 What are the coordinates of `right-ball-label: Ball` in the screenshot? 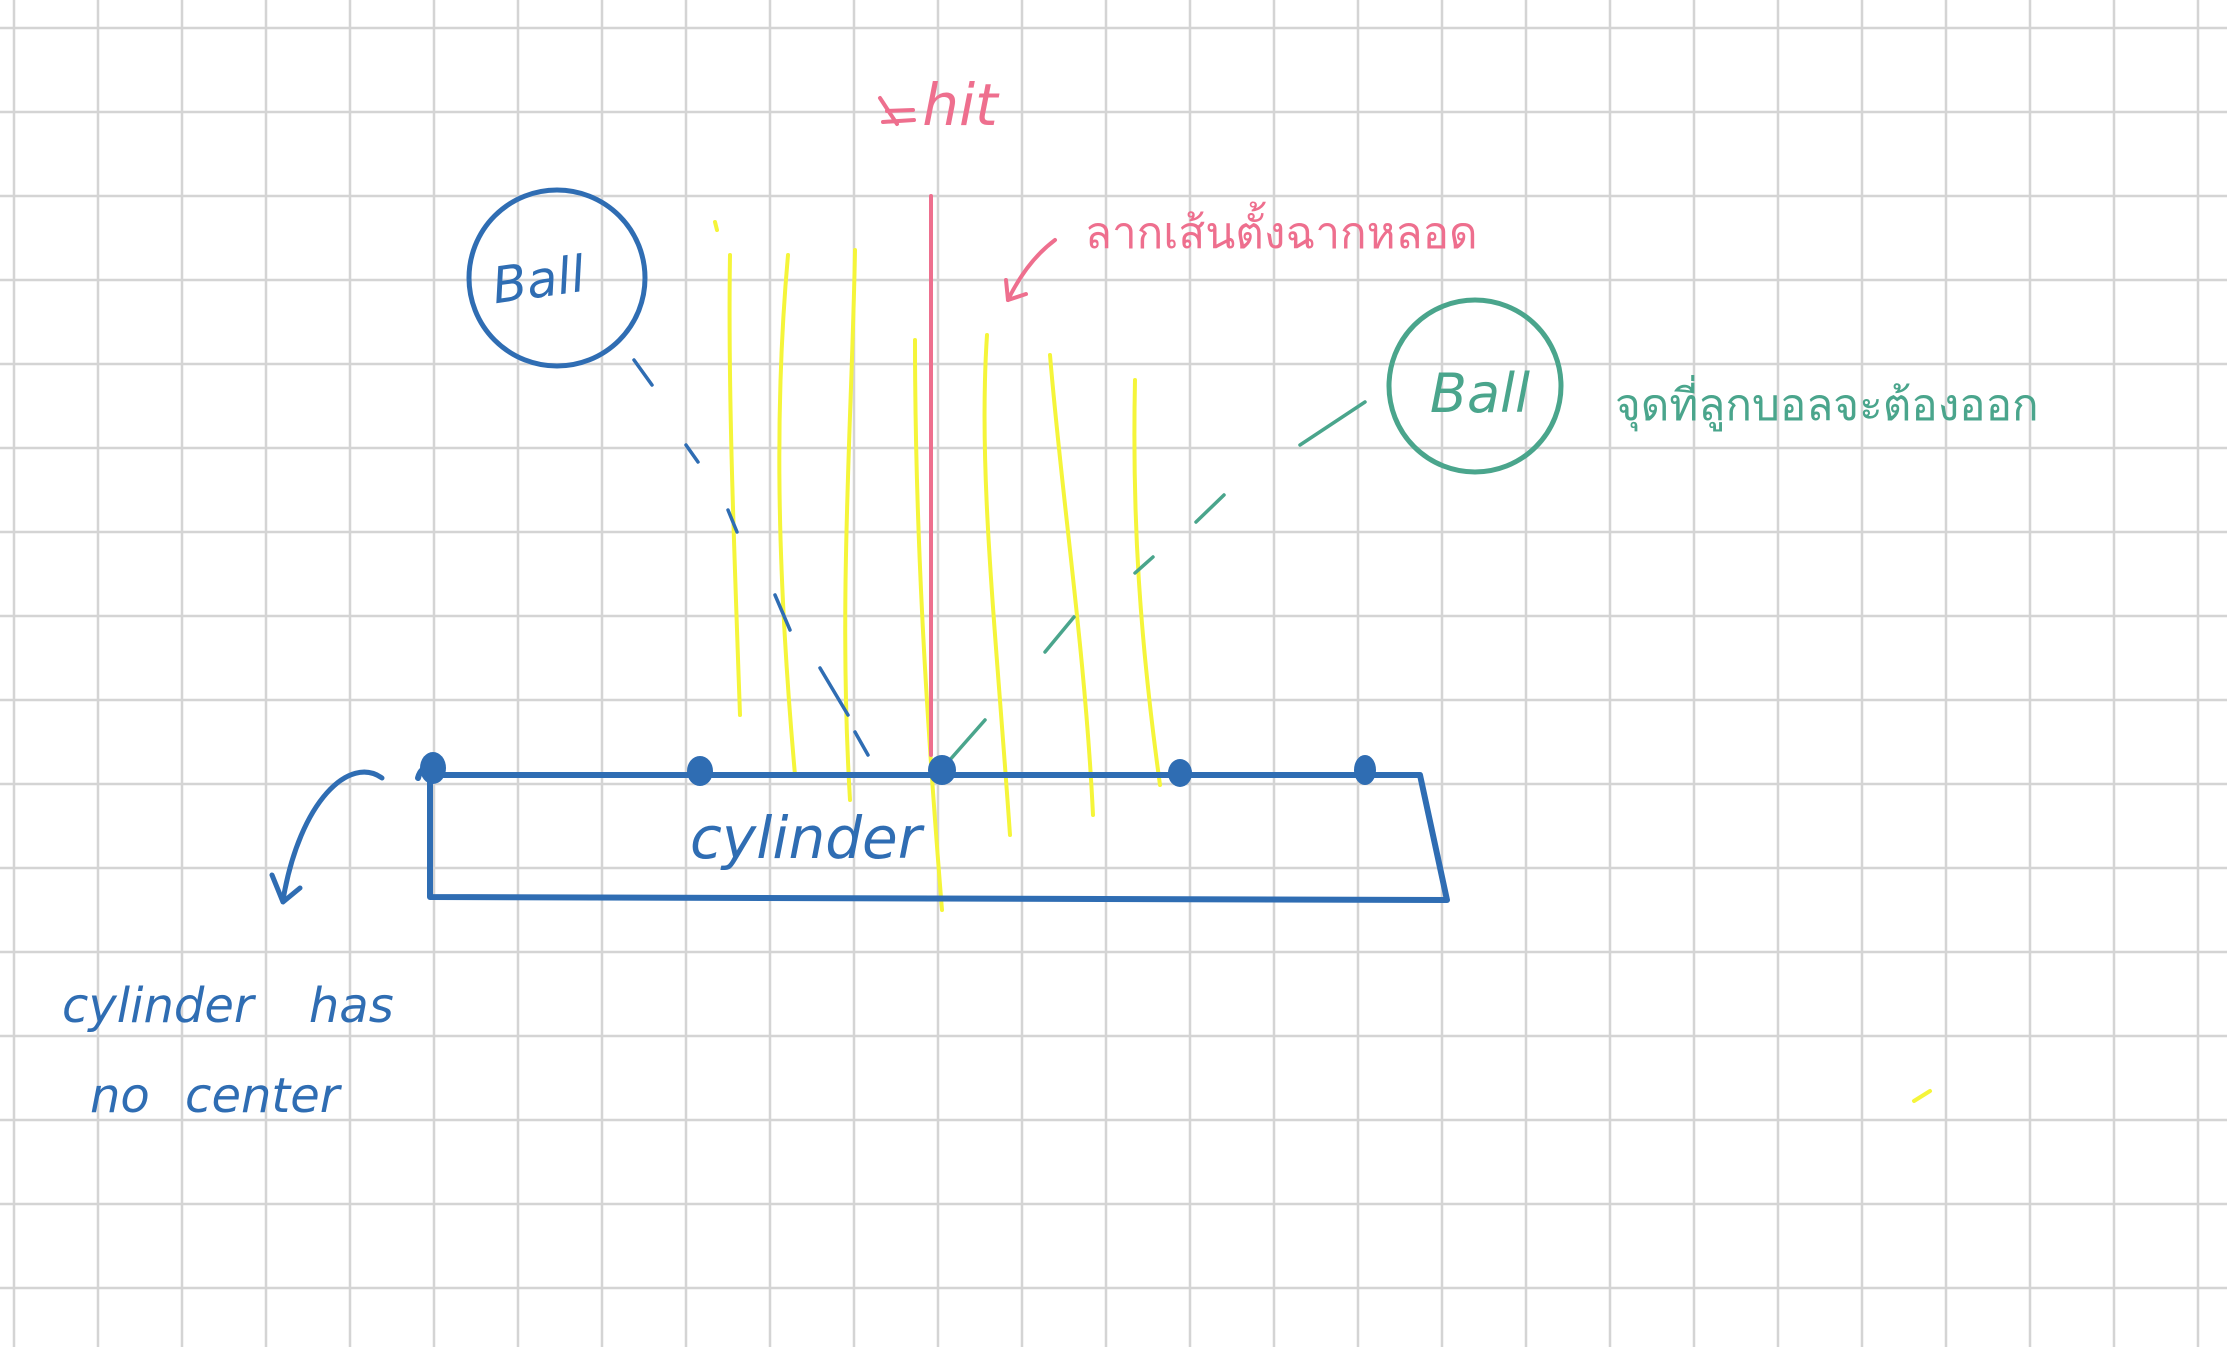 It's located at (1480, 393).